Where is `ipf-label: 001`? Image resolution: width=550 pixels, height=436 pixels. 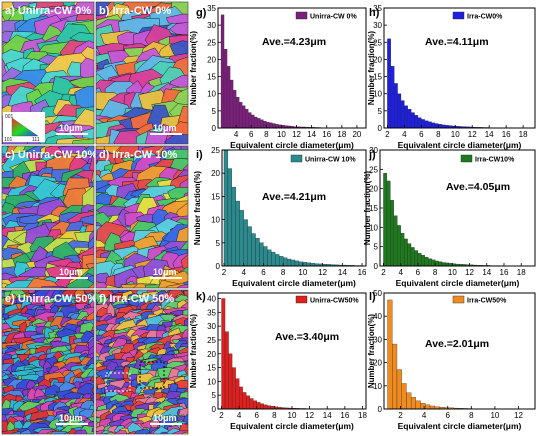
ipf-label: 001 is located at coordinates (9, 117).